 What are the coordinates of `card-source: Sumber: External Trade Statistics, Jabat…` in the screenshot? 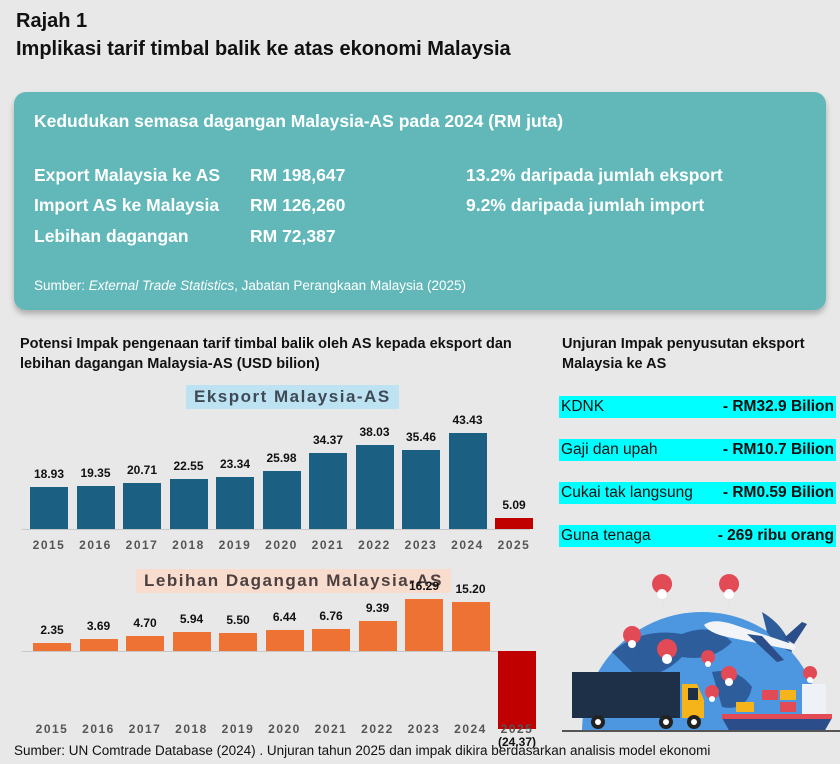 It's located at (250, 285).